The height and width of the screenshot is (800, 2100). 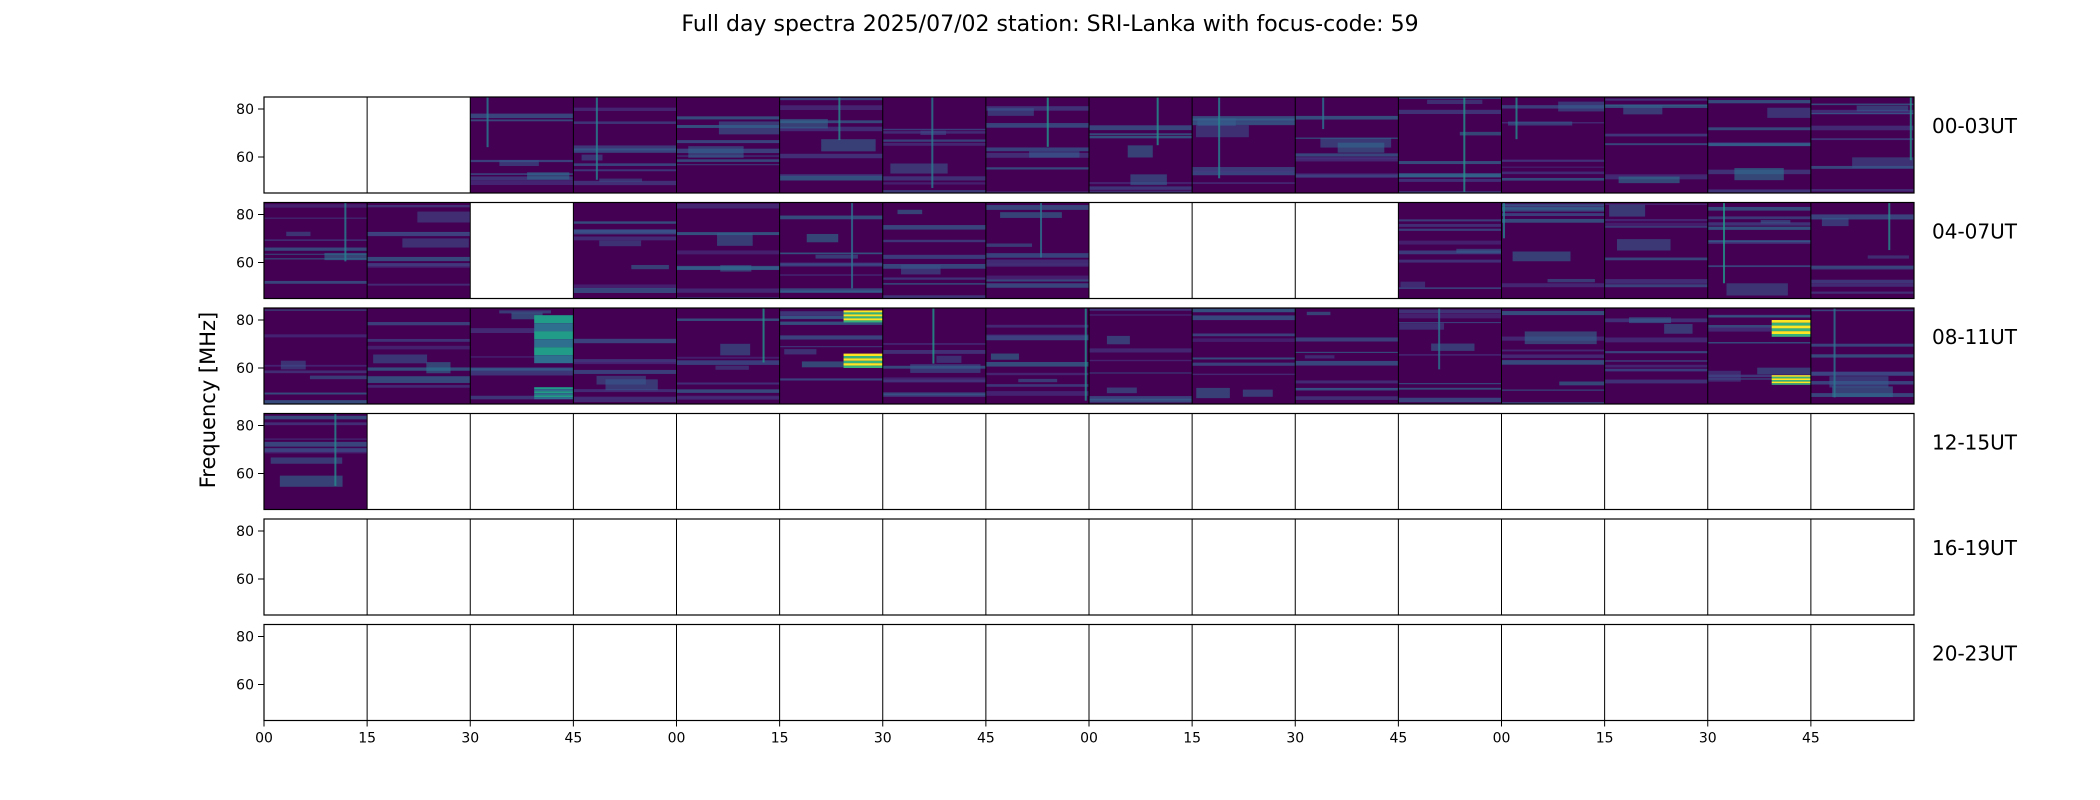 What do you see at coordinates (245, 532) in the screenshot?
I see `y-tick-label: 80` at bounding box center [245, 532].